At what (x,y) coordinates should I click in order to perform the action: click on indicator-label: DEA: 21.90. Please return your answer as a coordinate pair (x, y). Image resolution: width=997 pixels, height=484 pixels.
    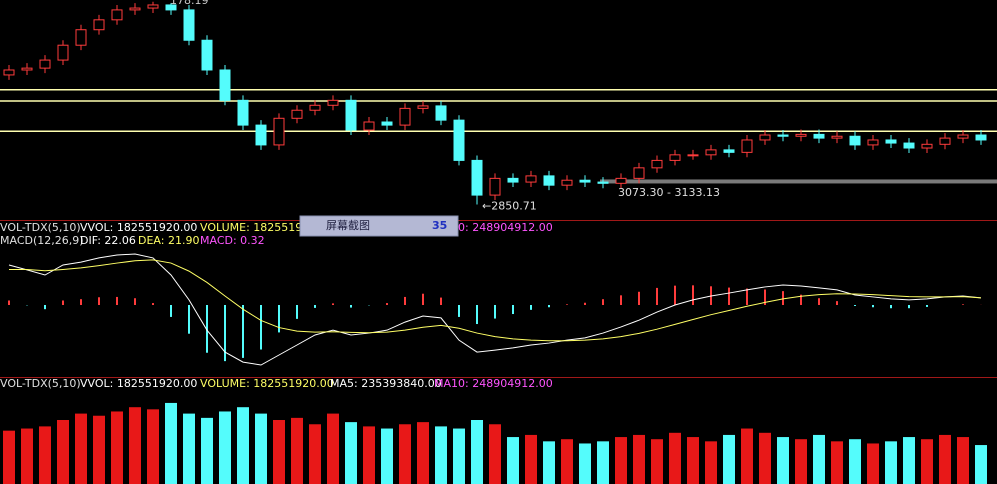
    Looking at the image, I should click on (168, 240).